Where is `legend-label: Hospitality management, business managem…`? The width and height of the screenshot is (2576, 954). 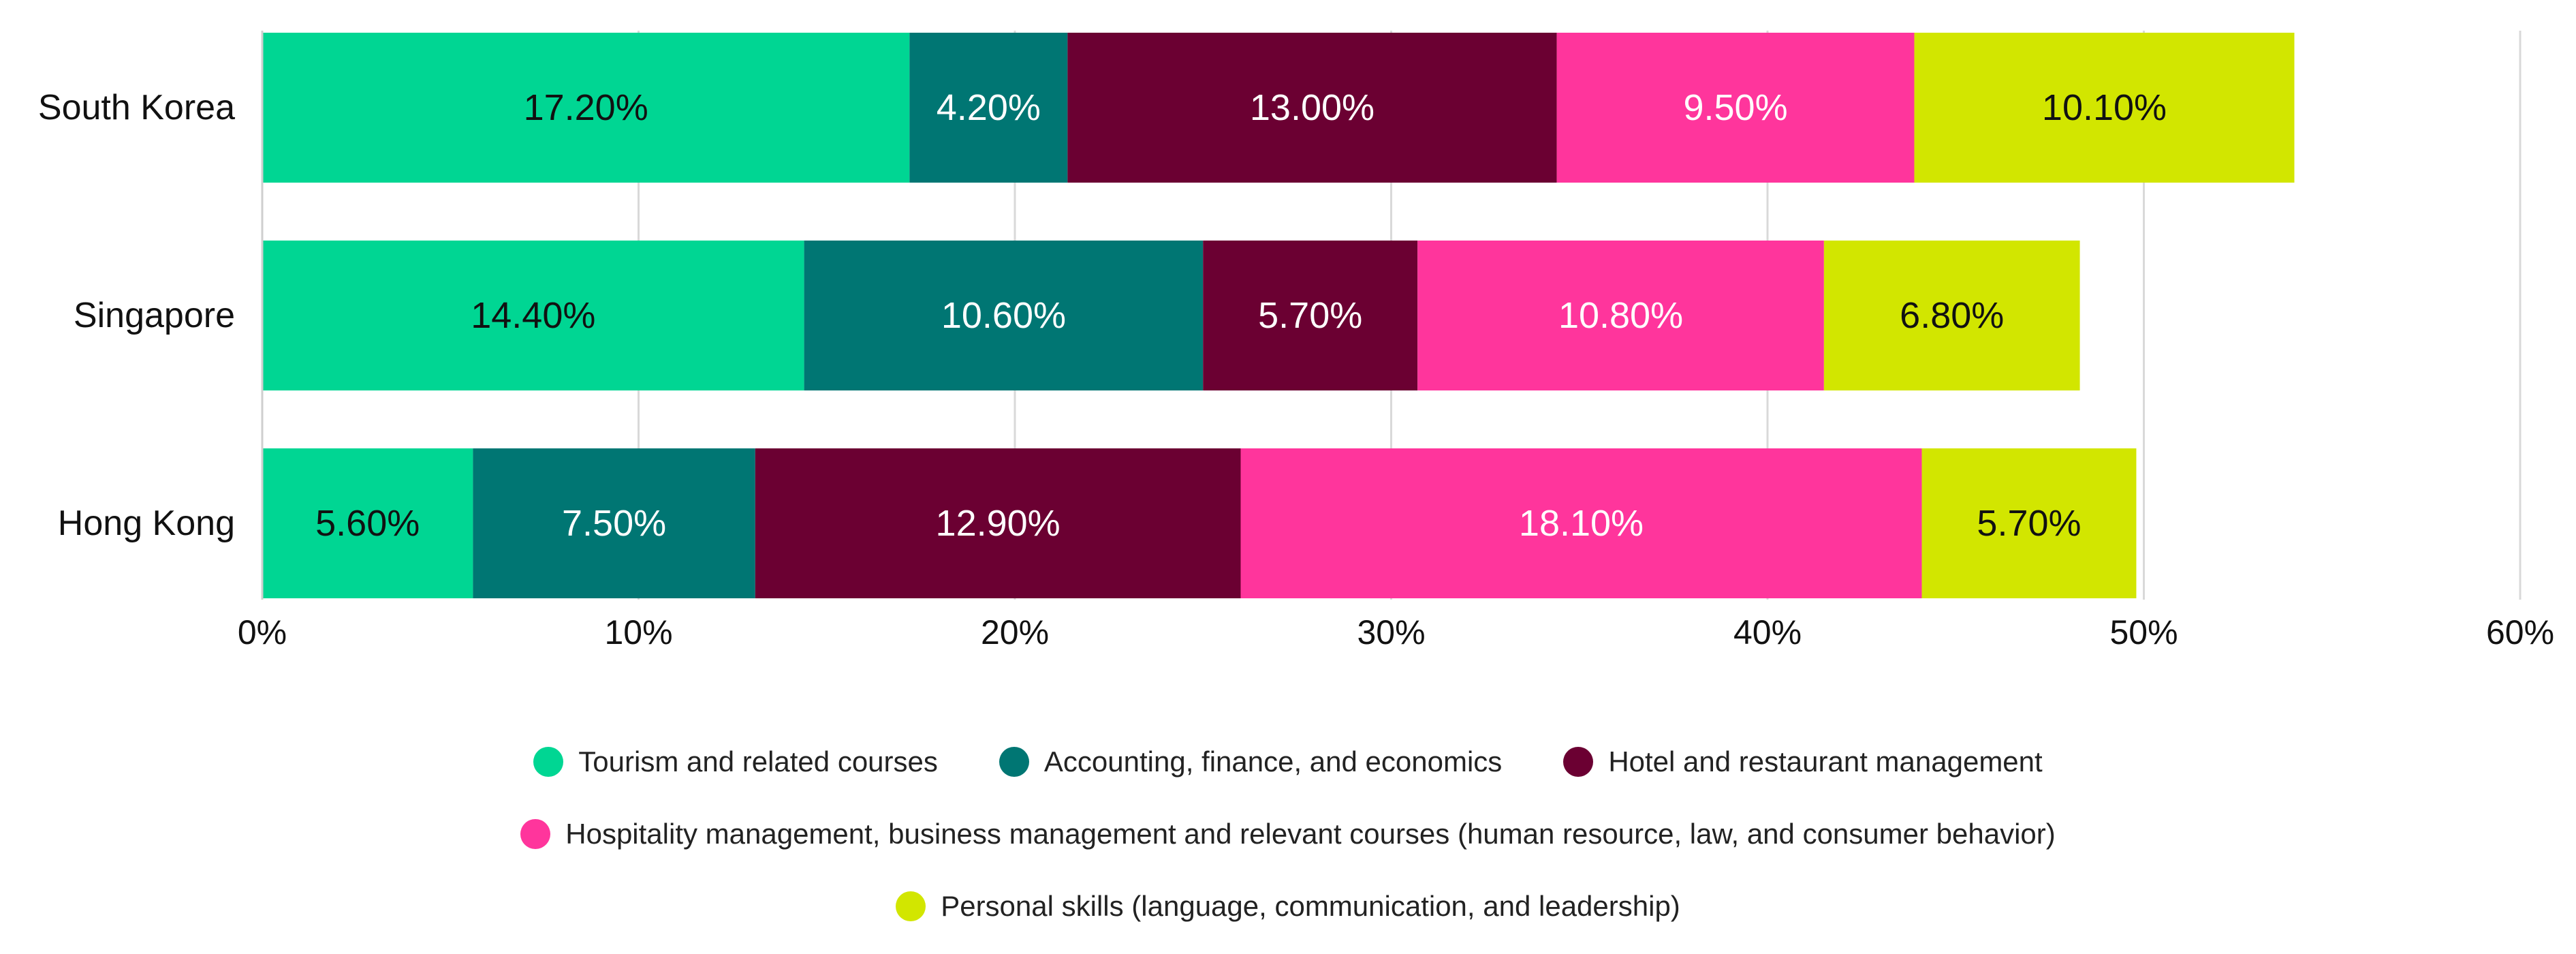
legend-label: Hospitality management, business managem… is located at coordinates (1310, 834).